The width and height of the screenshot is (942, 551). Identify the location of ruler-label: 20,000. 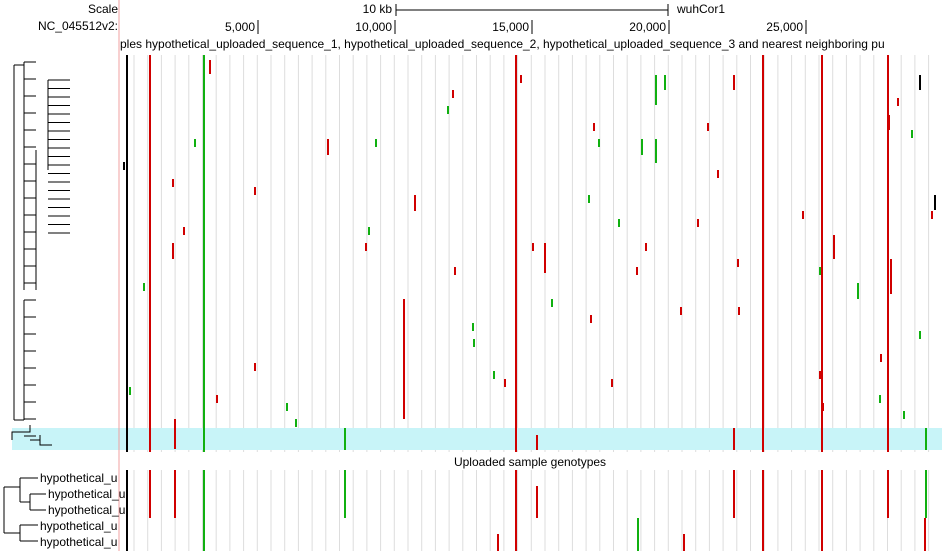
(647, 27).